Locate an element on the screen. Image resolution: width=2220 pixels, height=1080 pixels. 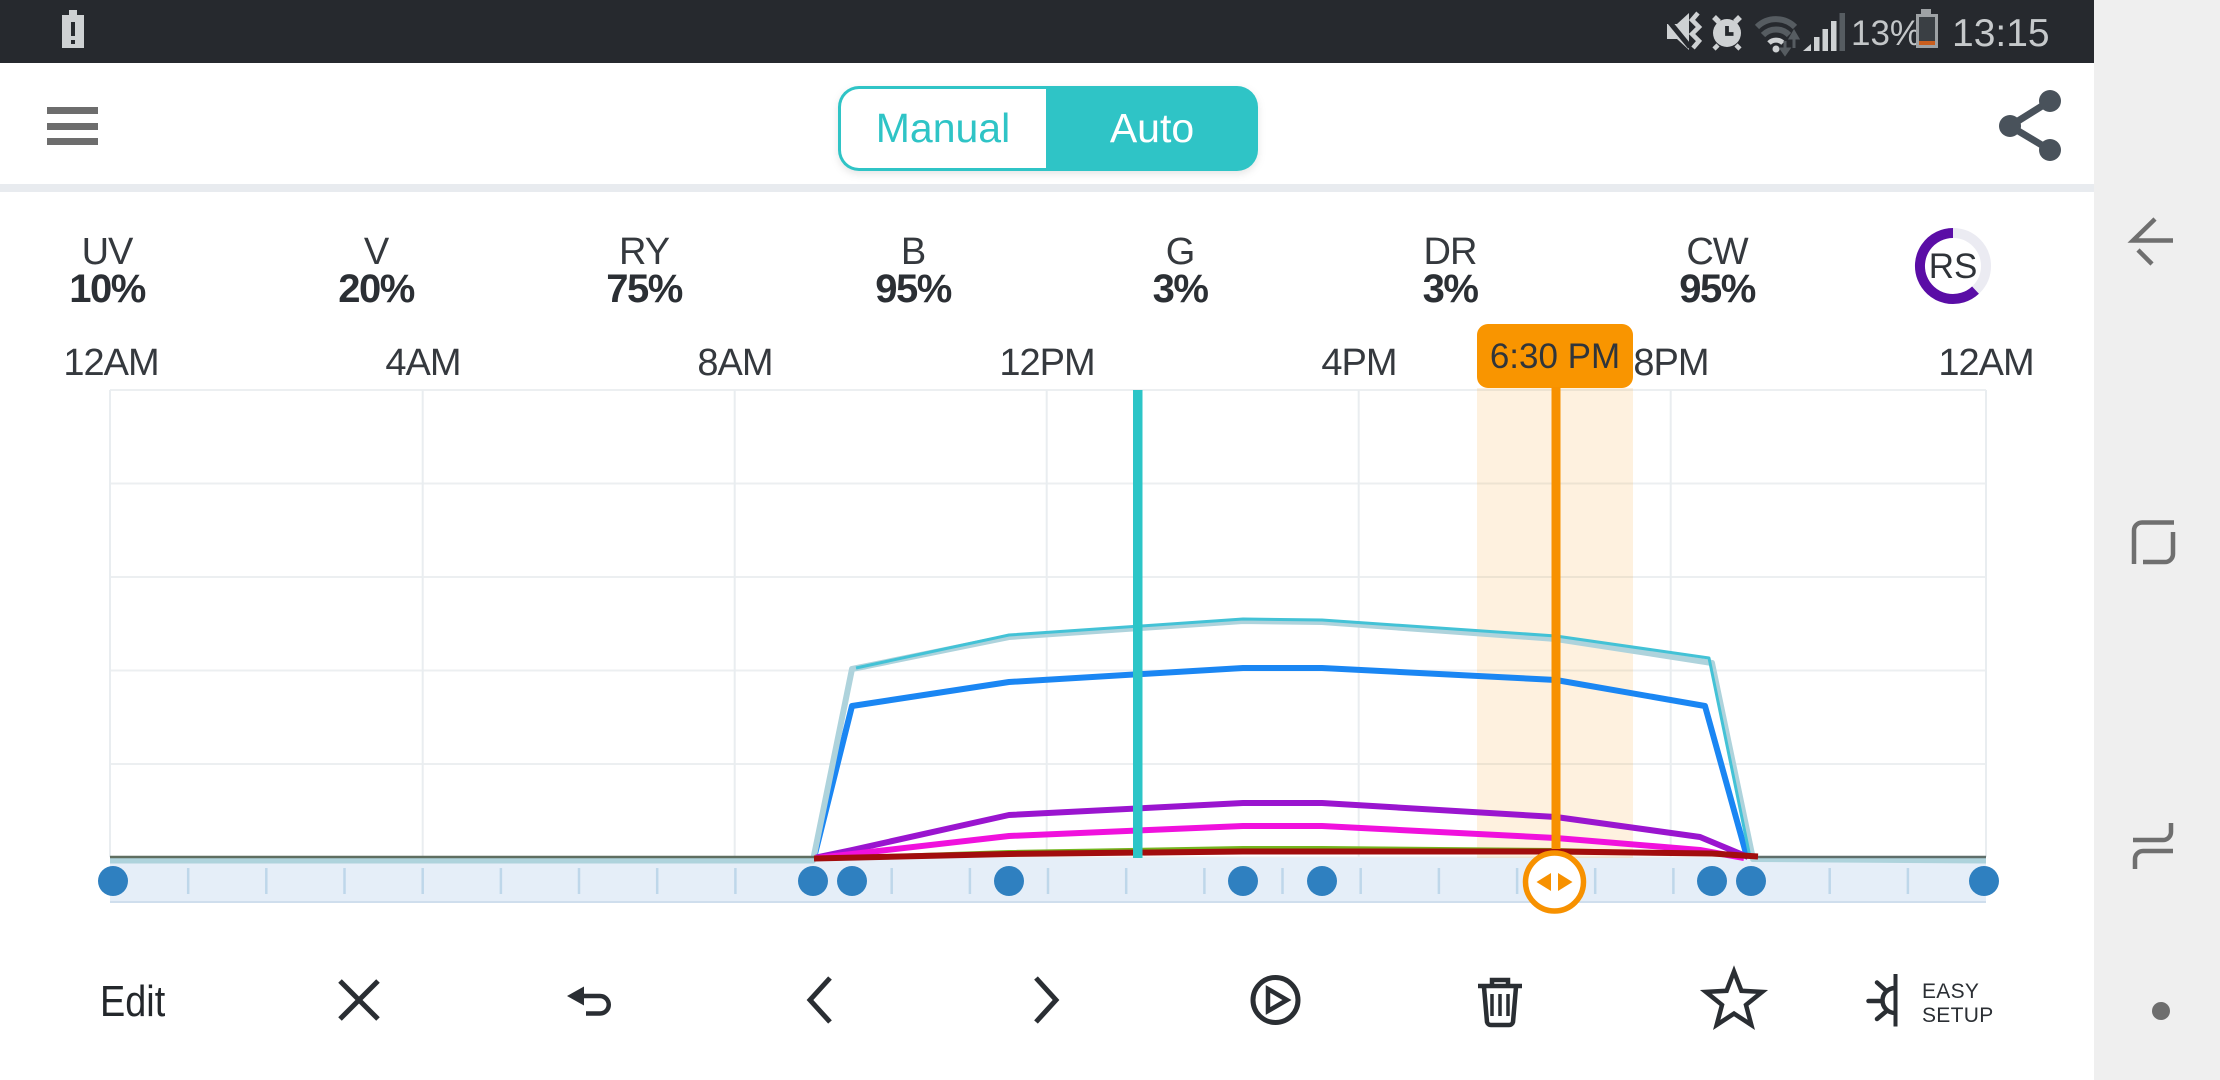
svg-text: 13:15 is located at coordinates (2001, 33).